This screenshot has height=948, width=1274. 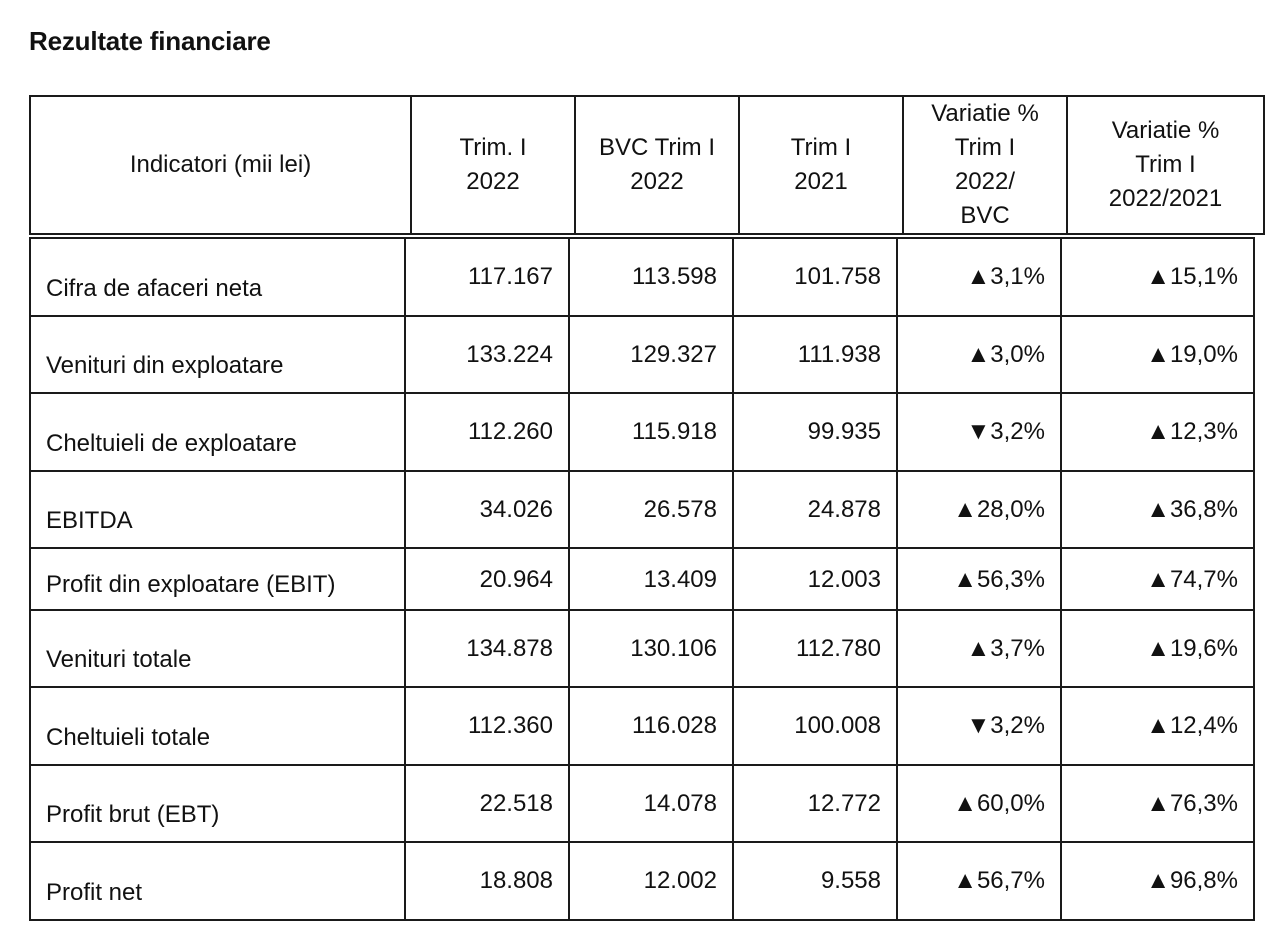 I want to click on header-label: BVC Trim I 2022, so click(x=656, y=164).